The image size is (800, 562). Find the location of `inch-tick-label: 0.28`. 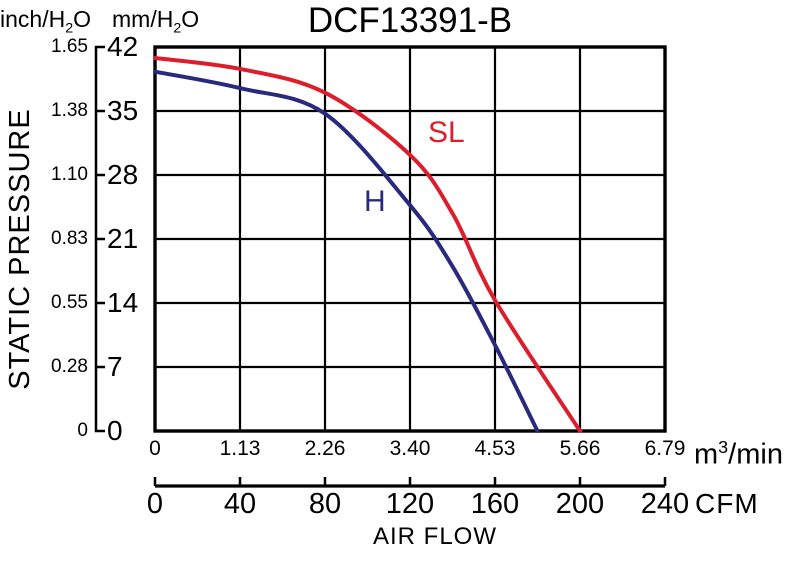

inch-tick-label: 0.28 is located at coordinates (69, 366).